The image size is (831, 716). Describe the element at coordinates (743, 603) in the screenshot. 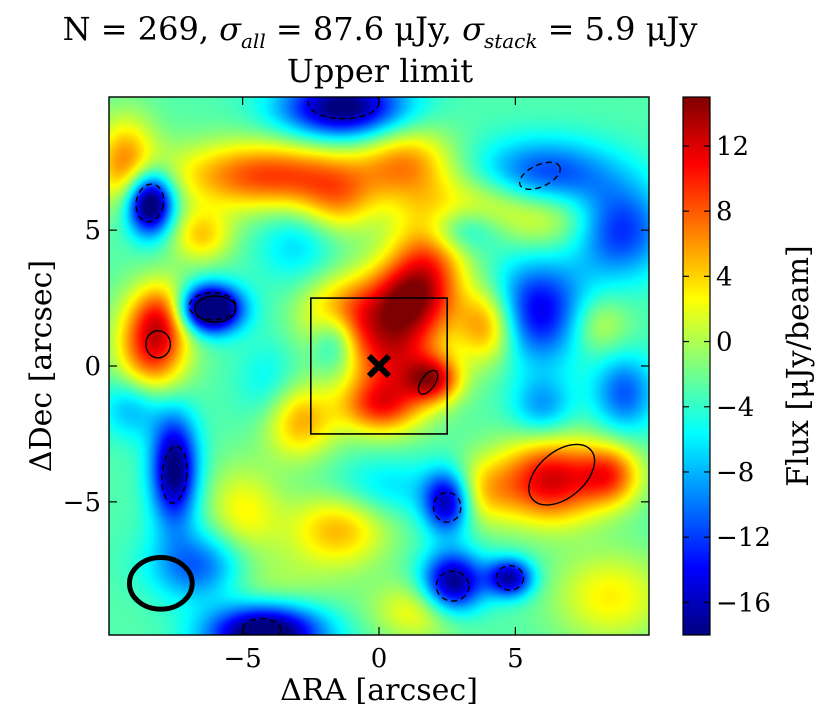

I see `colorbar-tick-label-7: −16` at that location.